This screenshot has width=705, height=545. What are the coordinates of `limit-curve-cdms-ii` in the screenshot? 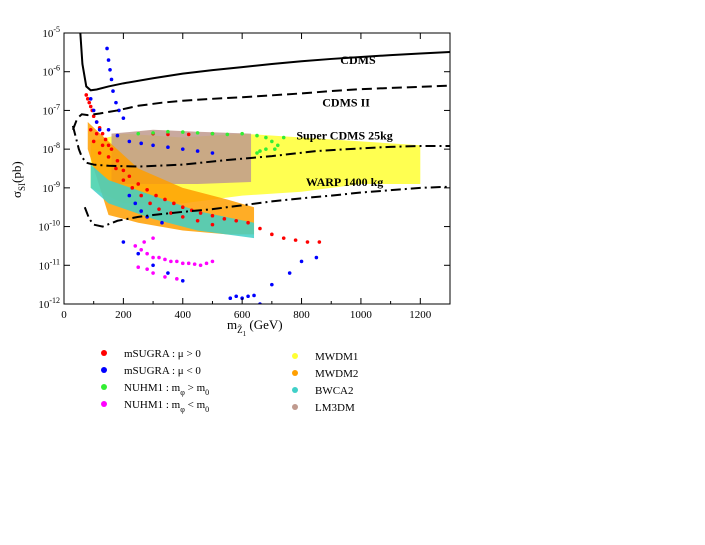 It's located at (260, 107).